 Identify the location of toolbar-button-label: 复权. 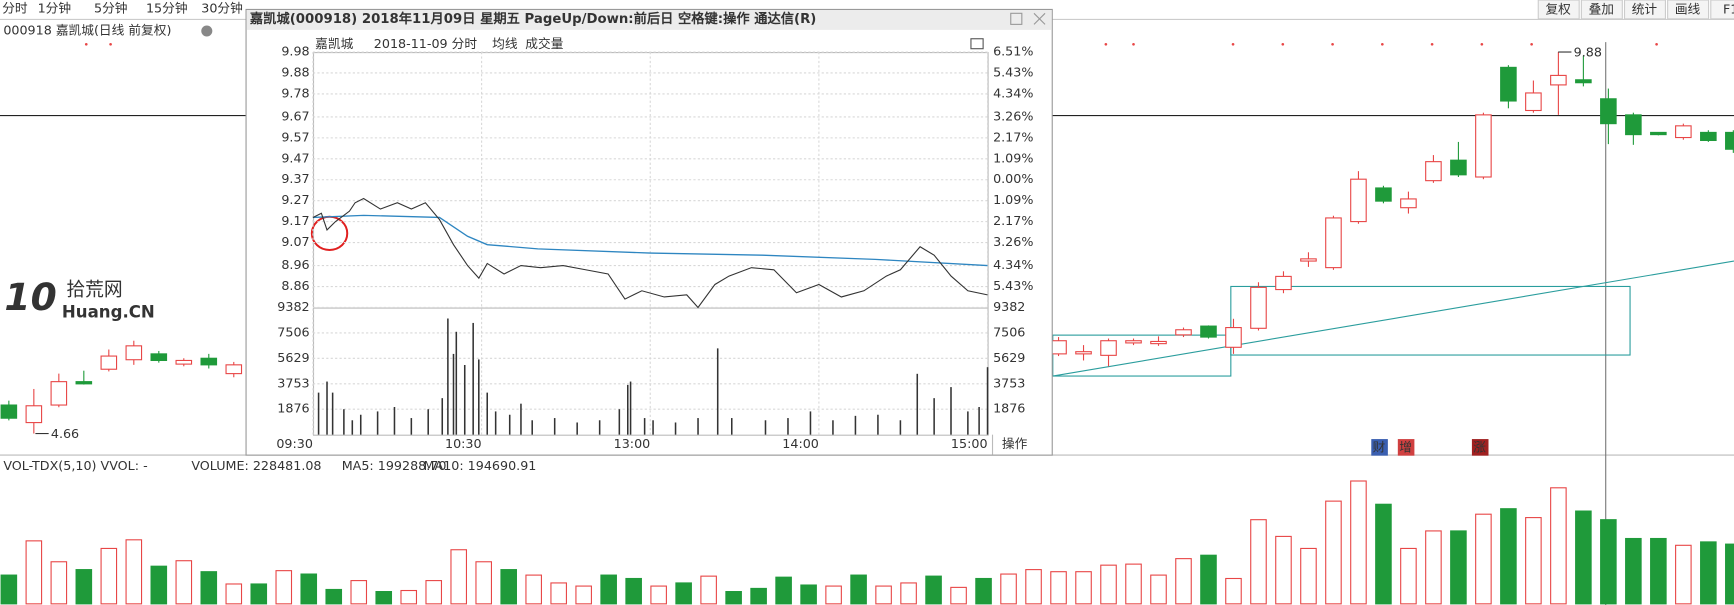
(1558, 8).